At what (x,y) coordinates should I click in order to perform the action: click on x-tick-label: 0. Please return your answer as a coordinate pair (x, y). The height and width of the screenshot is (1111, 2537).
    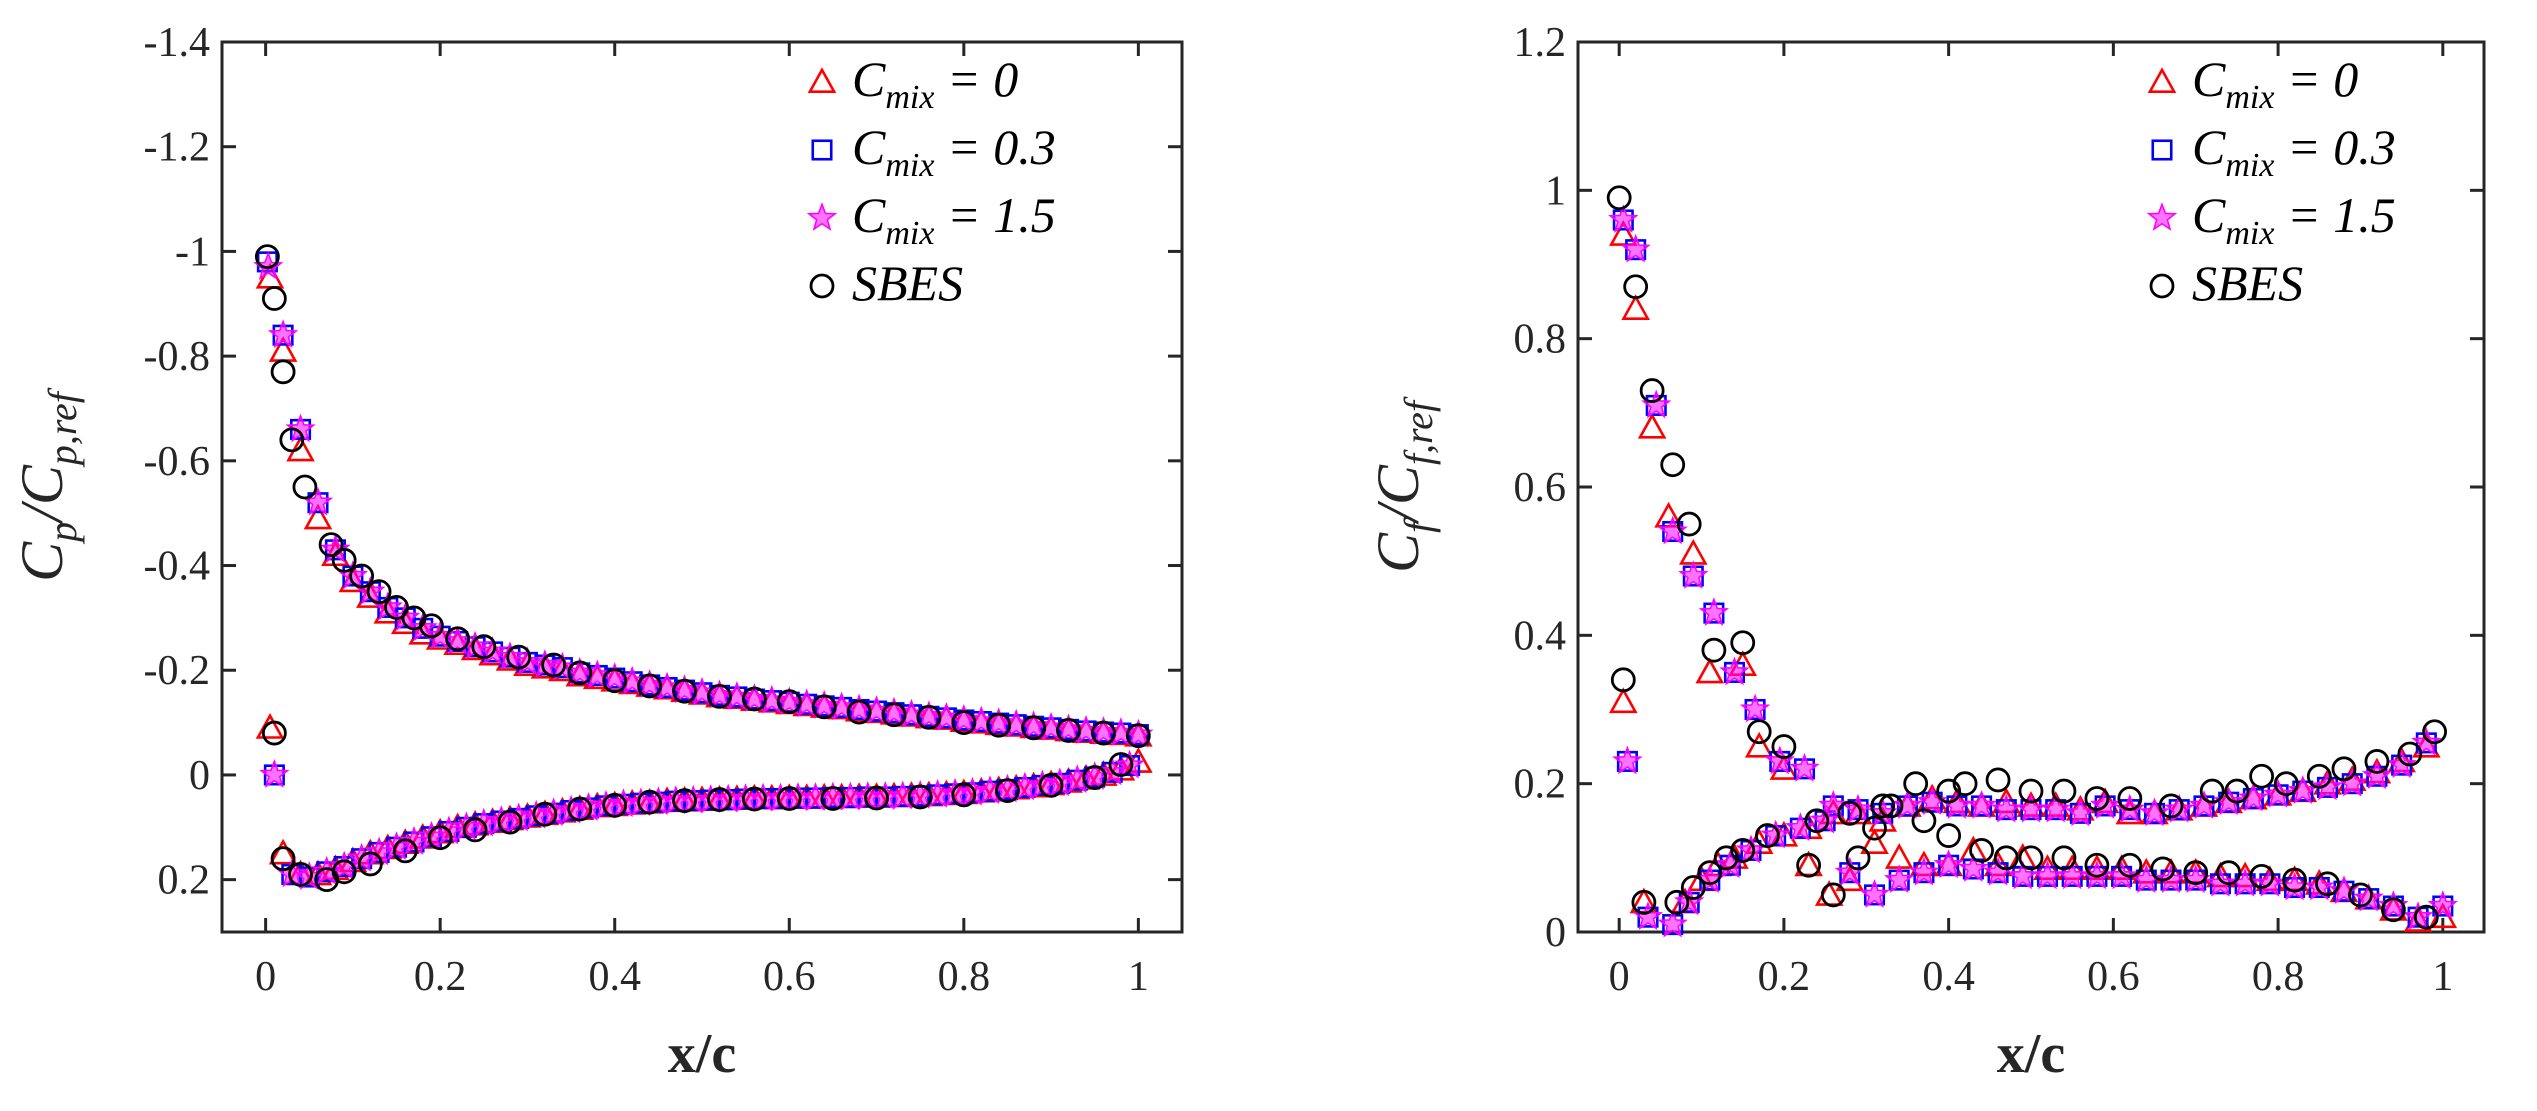
    Looking at the image, I should click on (1619, 977).